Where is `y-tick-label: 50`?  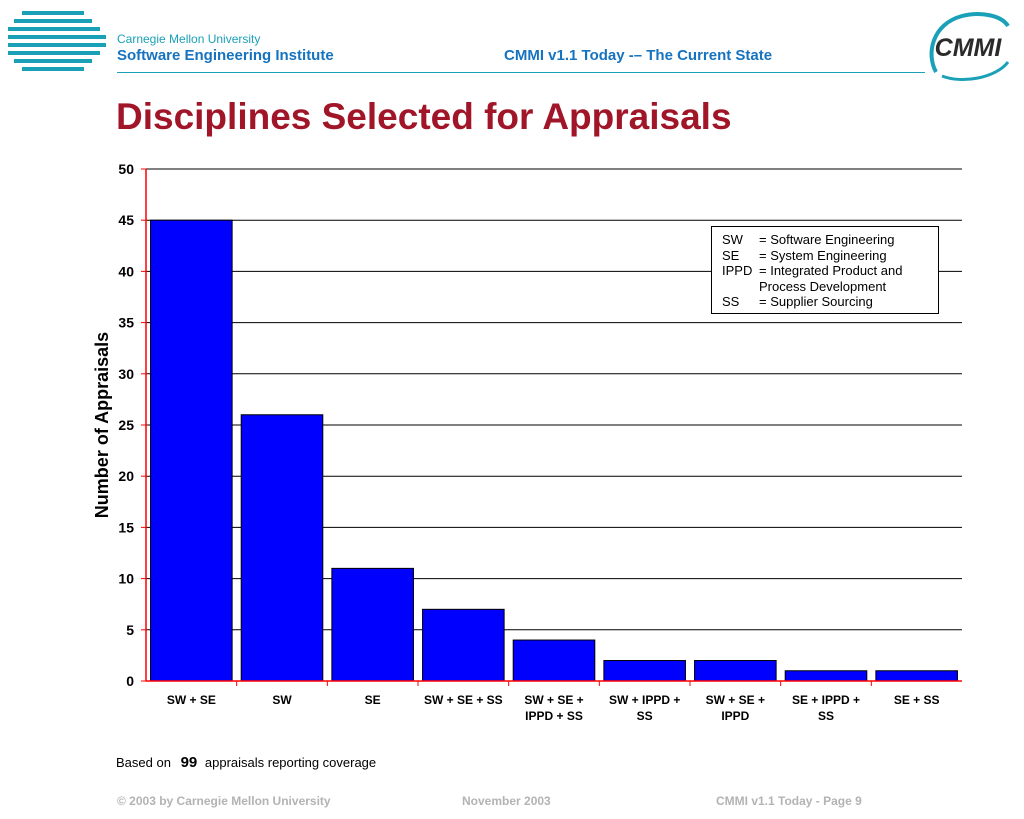
y-tick-label: 50 is located at coordinates (126, 169).